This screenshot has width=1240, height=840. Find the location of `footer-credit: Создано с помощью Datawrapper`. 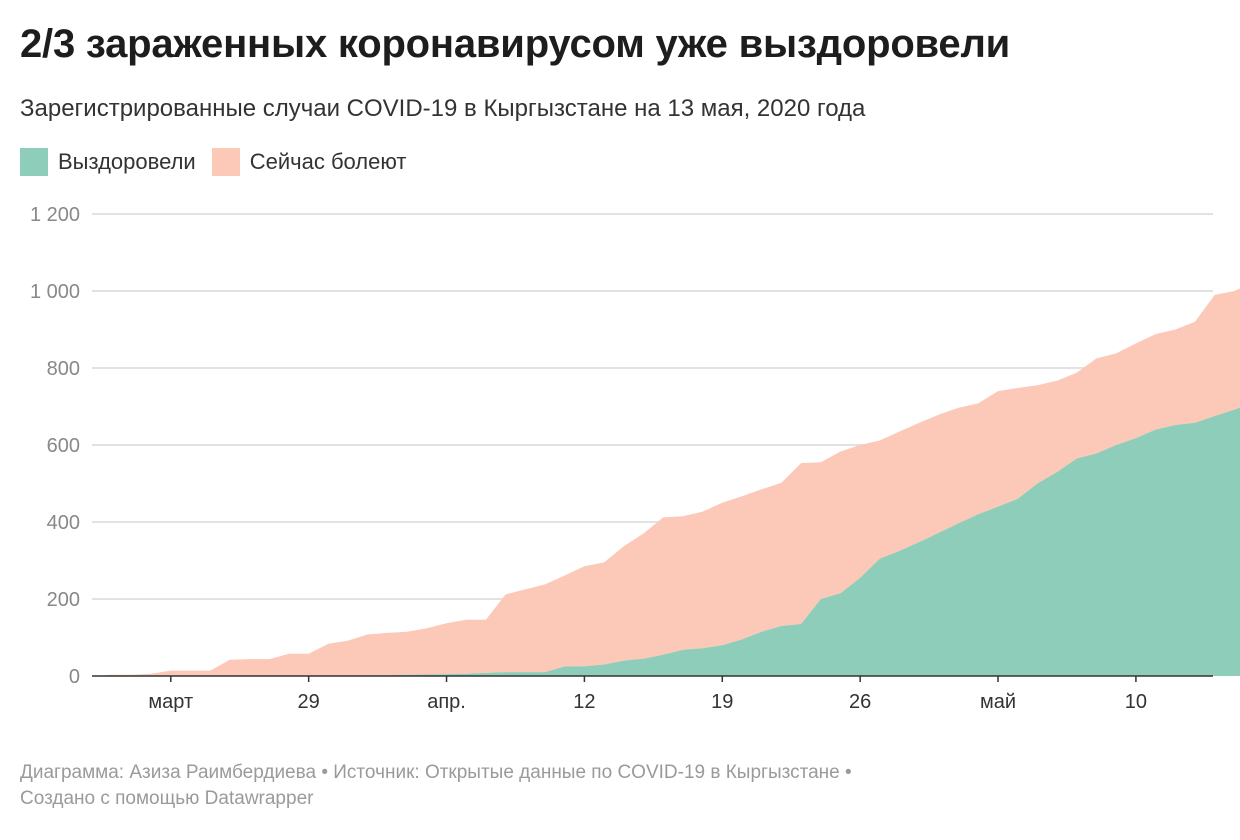

footer-credit: Создано с помощью Datawrapper is located at coordinates (167, 798).